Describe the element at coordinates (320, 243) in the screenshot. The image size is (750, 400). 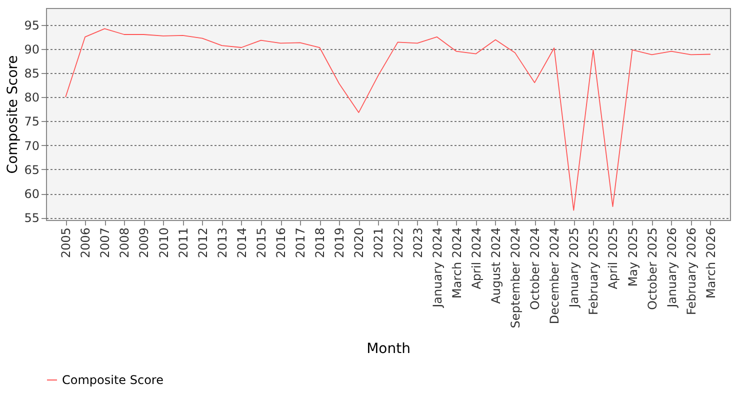
I see `x-tick-label: 2018` at that location.